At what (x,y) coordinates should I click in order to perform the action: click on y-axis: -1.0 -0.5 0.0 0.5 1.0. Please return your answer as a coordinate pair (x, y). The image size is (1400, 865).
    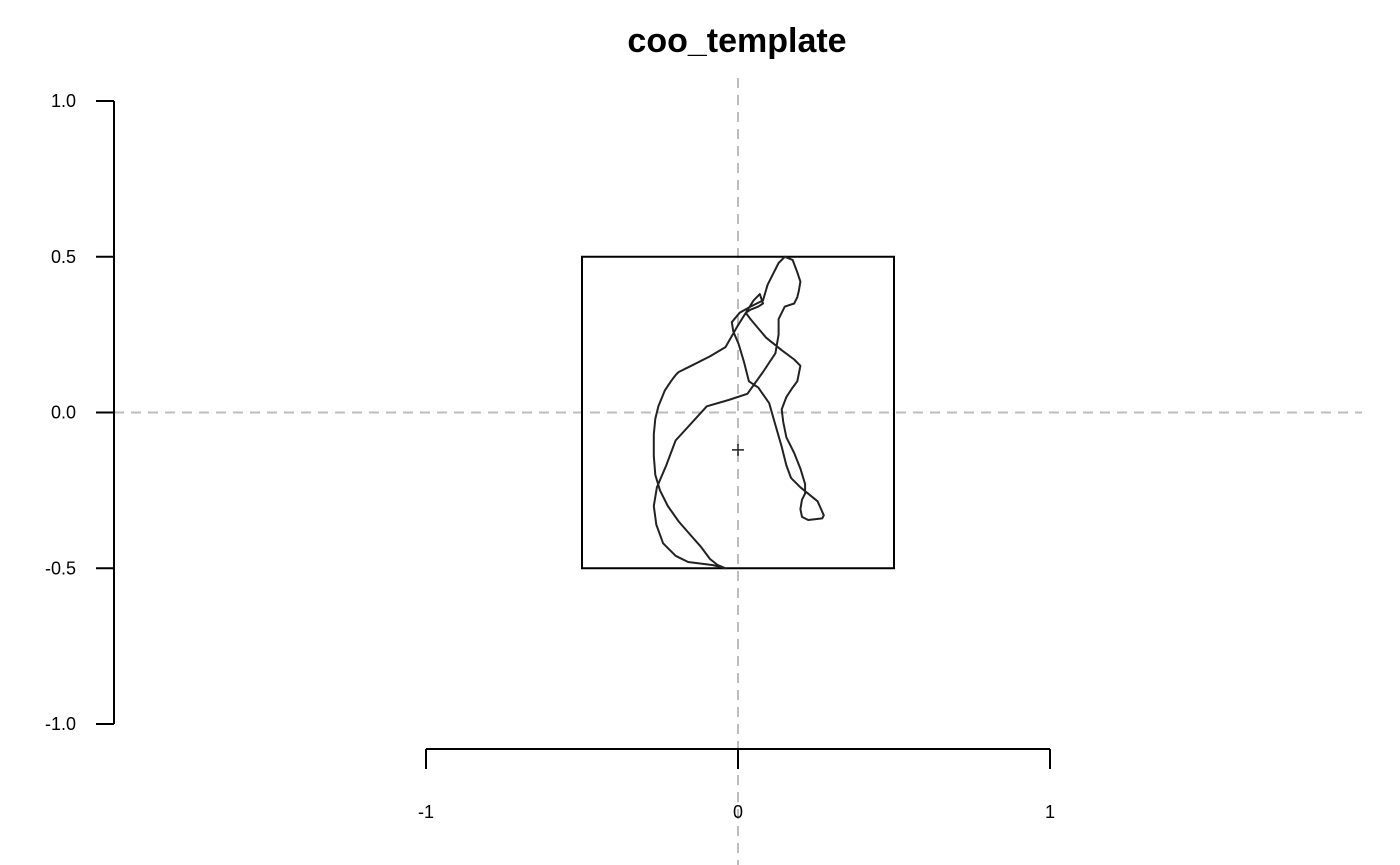
    Looking at the image, I should click on (80, 412).